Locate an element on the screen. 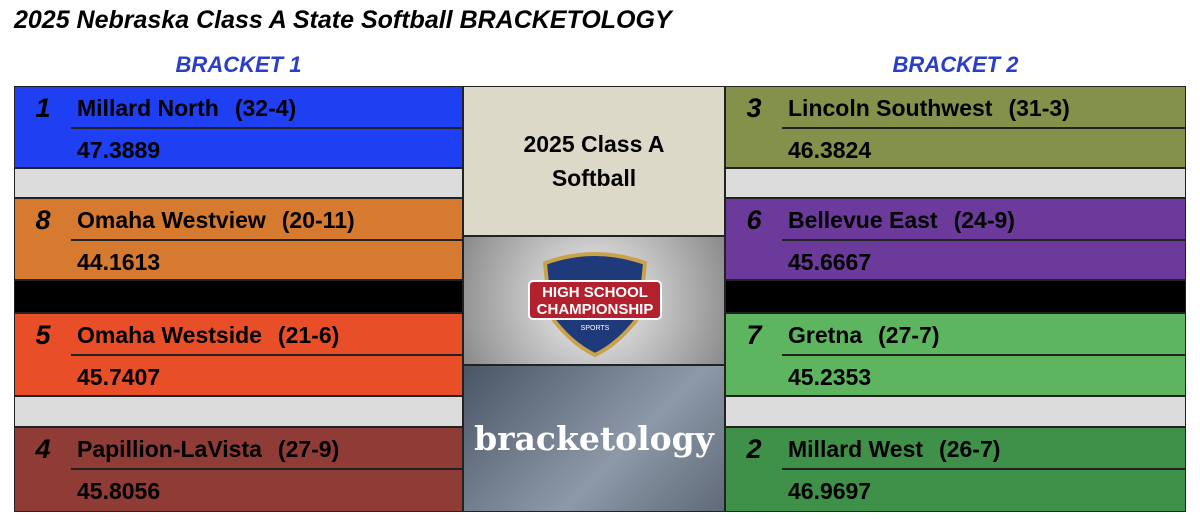 This screenshot has height=526, width=1200. team-name-text: Millard West is located at coordinates (856, 449).